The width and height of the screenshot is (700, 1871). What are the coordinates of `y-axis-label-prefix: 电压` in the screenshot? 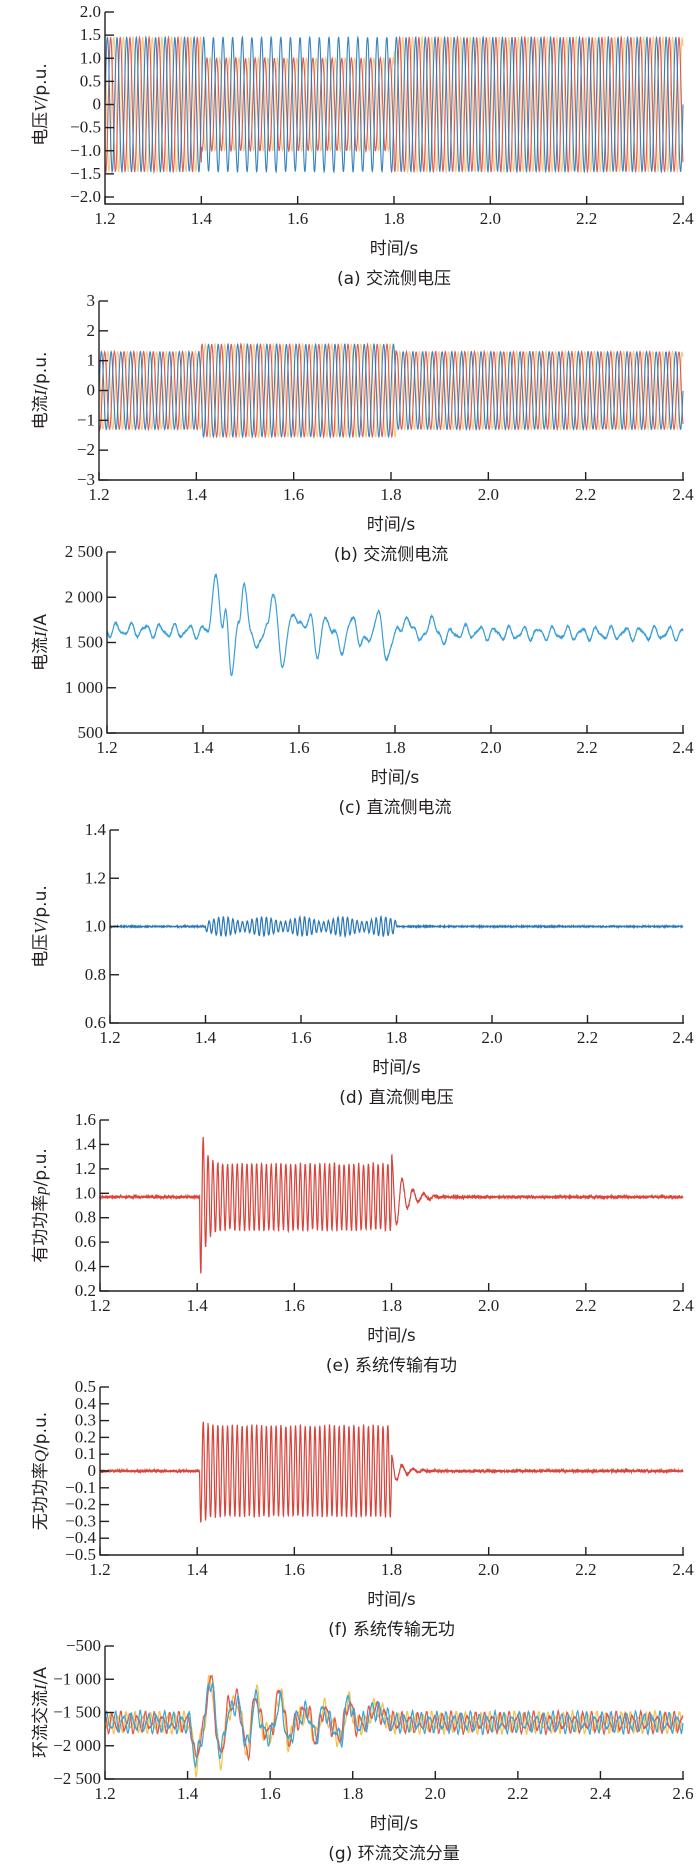 It's located at (41, 951).